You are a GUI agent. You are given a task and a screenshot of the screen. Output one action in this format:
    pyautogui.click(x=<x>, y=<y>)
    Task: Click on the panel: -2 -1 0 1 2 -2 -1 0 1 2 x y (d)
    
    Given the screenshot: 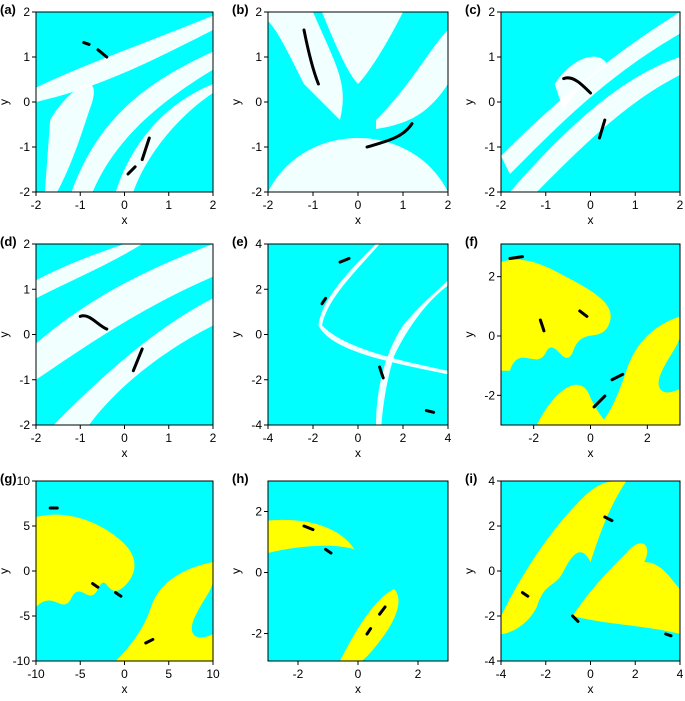 What is the action you would take?
    pyautogui.click(x=108, y=347)
    